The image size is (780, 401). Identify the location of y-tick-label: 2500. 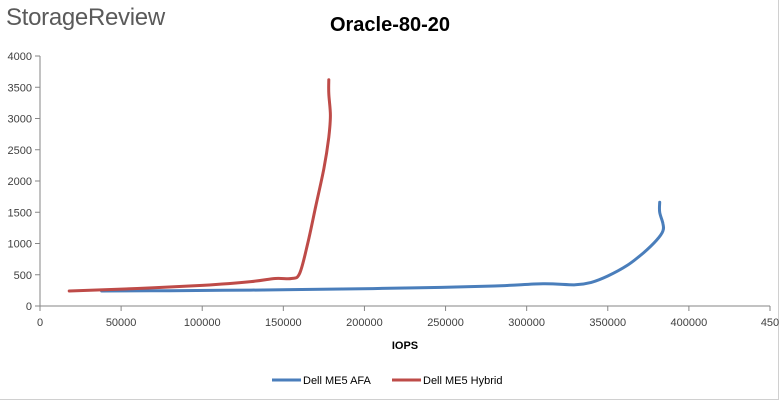
(20, 151).